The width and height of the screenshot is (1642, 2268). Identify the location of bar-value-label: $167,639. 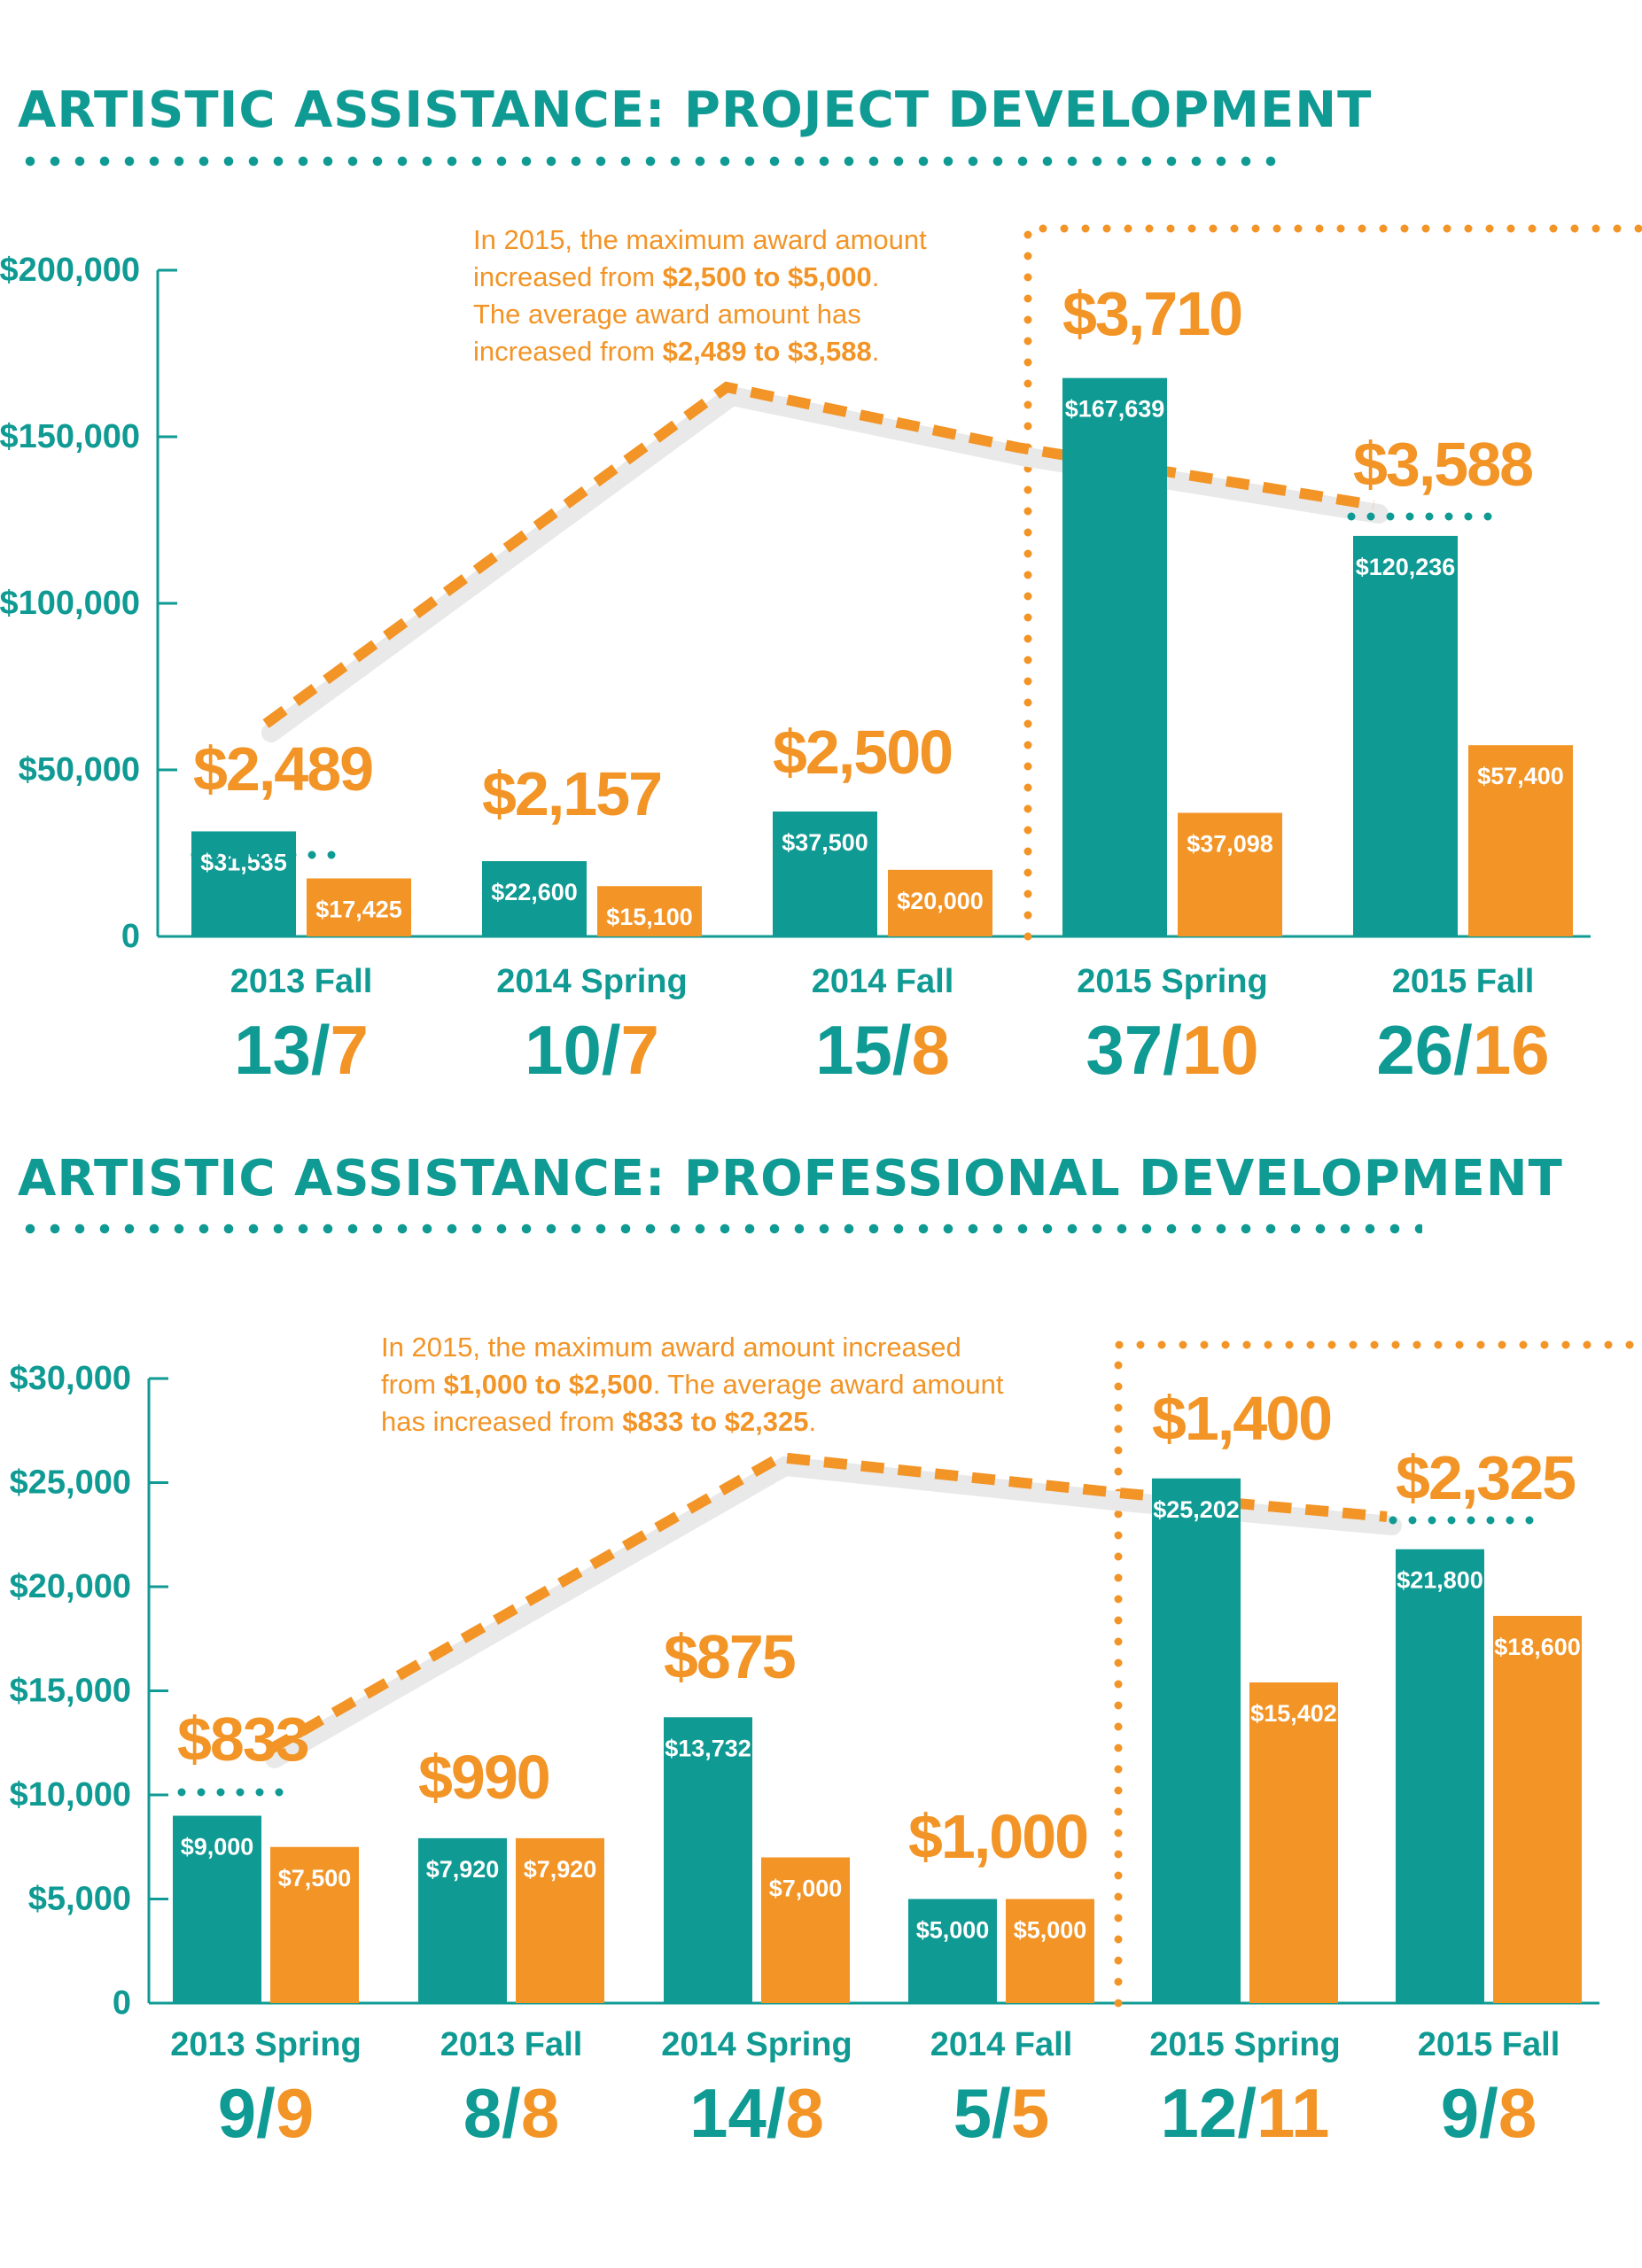
(1115, 409).